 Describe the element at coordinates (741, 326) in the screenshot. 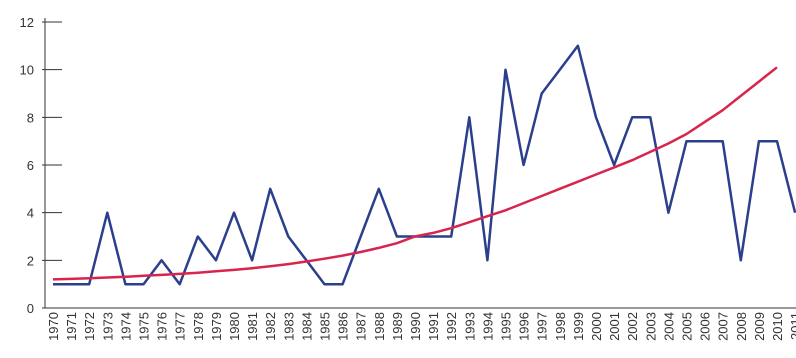

I see `x-tick-label: 2008` at that location.